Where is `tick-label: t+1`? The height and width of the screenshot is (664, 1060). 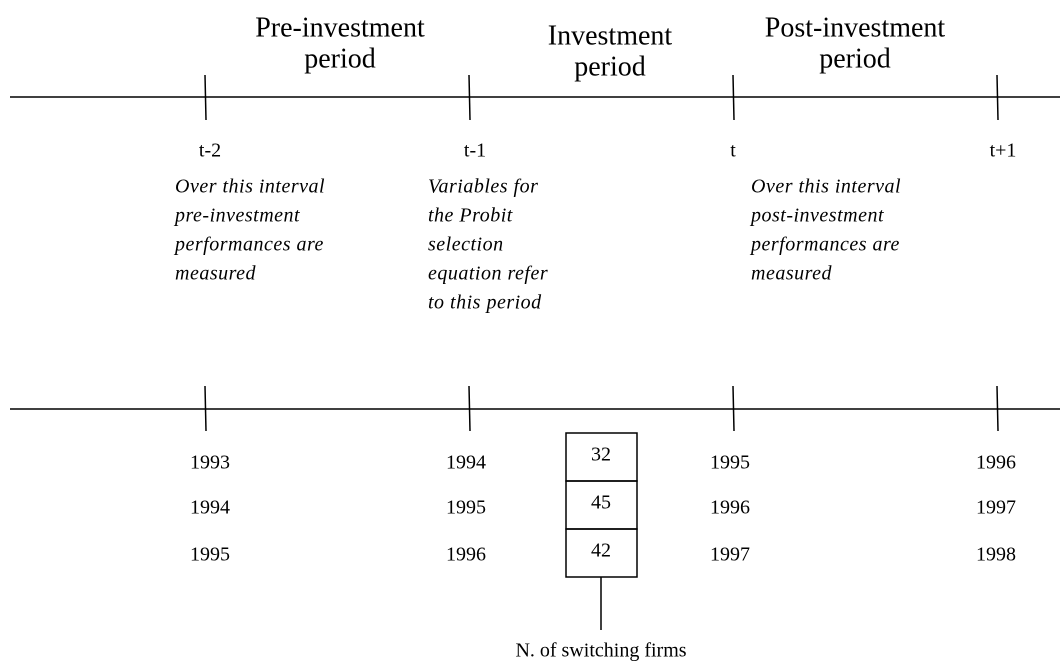
tick-label: t+1 is located at coordinates (1003, 151).